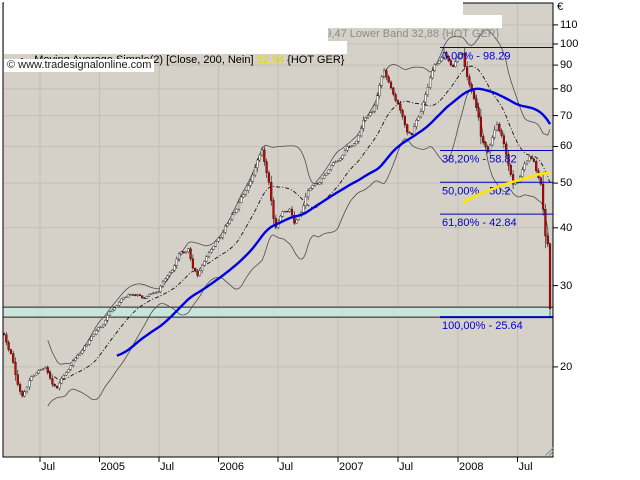 Image resolution: width=640 pixels, height=480 pixels. Describe the element at coordinates (270, 60) in the screenshot. I see `ma200-value: 52,94` at that location.